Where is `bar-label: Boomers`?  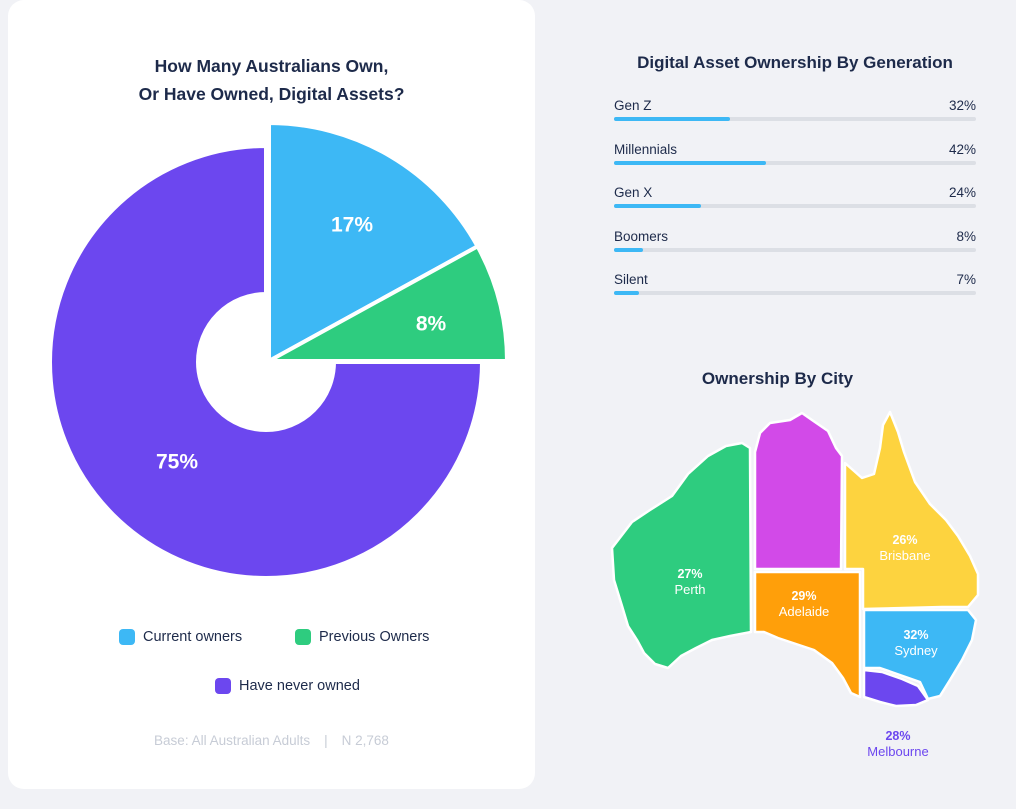 bar-label: Boomers is located at coordinates (641, 236).